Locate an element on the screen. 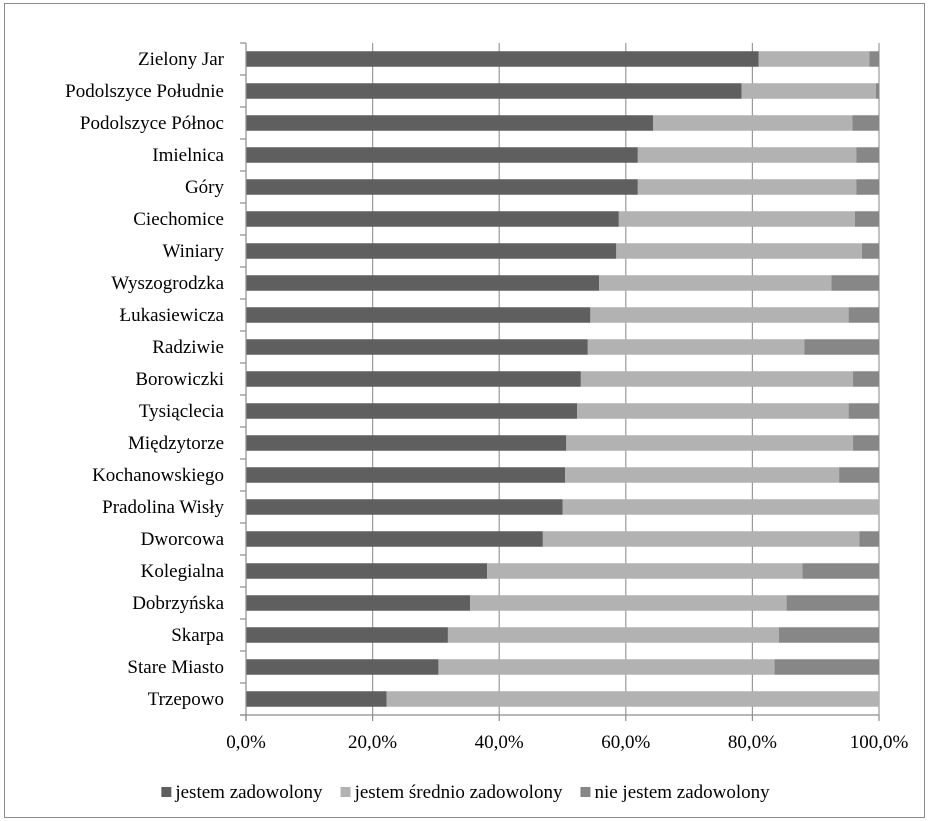 Image resolution: width=929 pixels, height=821 pixels. x-tick-label: 40,0% is located at coordinates (499, 742).